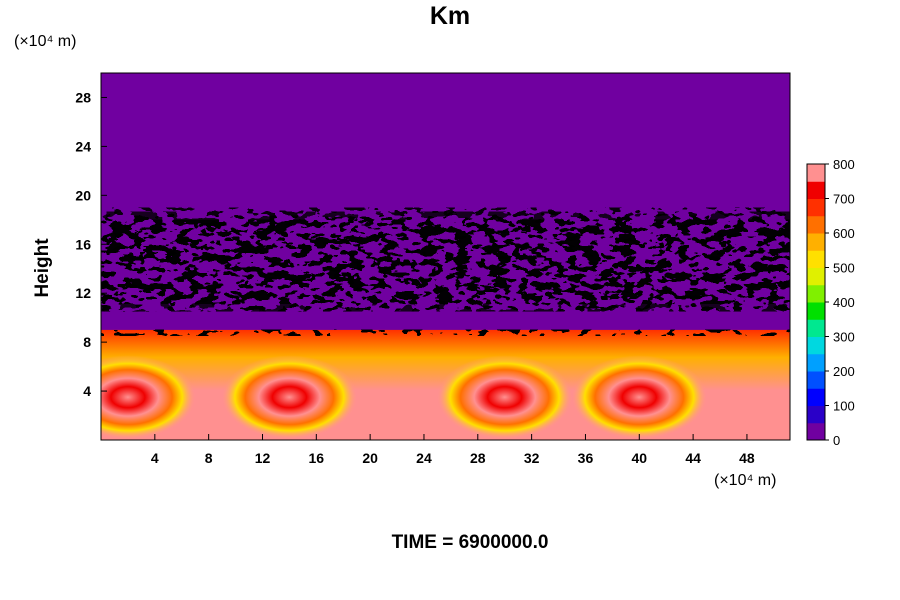 The image size is (900, 600). Describe the element at coordinates (844, 302) in the screenshot. I see `colorbar-tick-label: 400` at that location.